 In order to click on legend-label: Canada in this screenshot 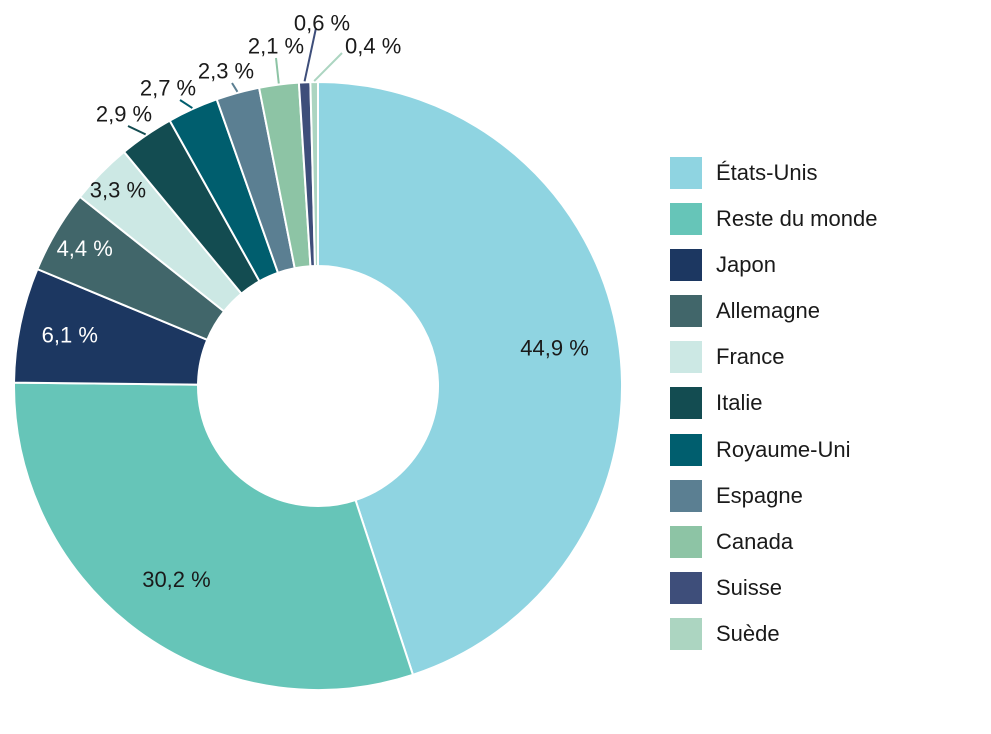, I will do `click(755, 541)`.